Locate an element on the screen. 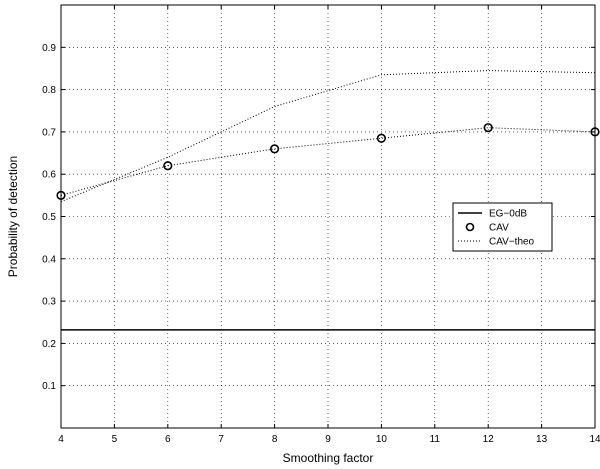 The height and width of the screenshot is (469, 600). x-tick-label: 6 is located at coordinates (168, 439).